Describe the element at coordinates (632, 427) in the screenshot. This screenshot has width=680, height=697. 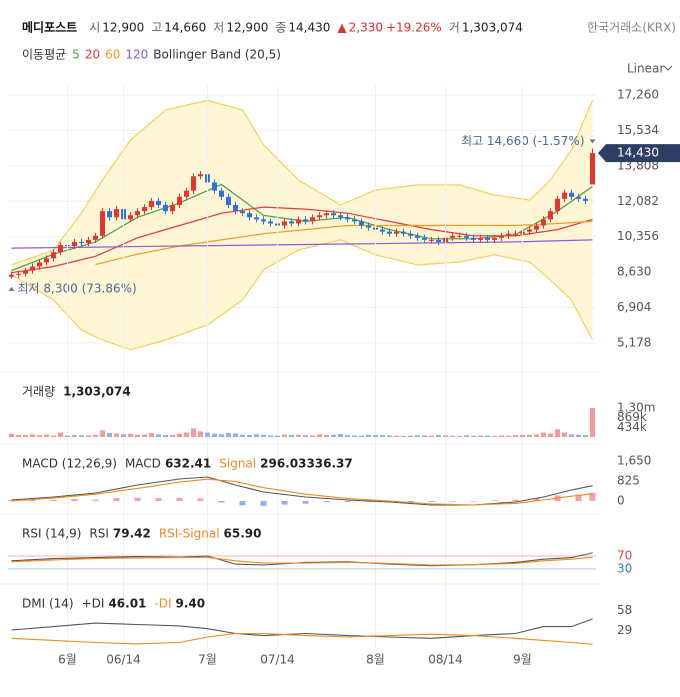
I see `y-tick-label: 434k` at that location.